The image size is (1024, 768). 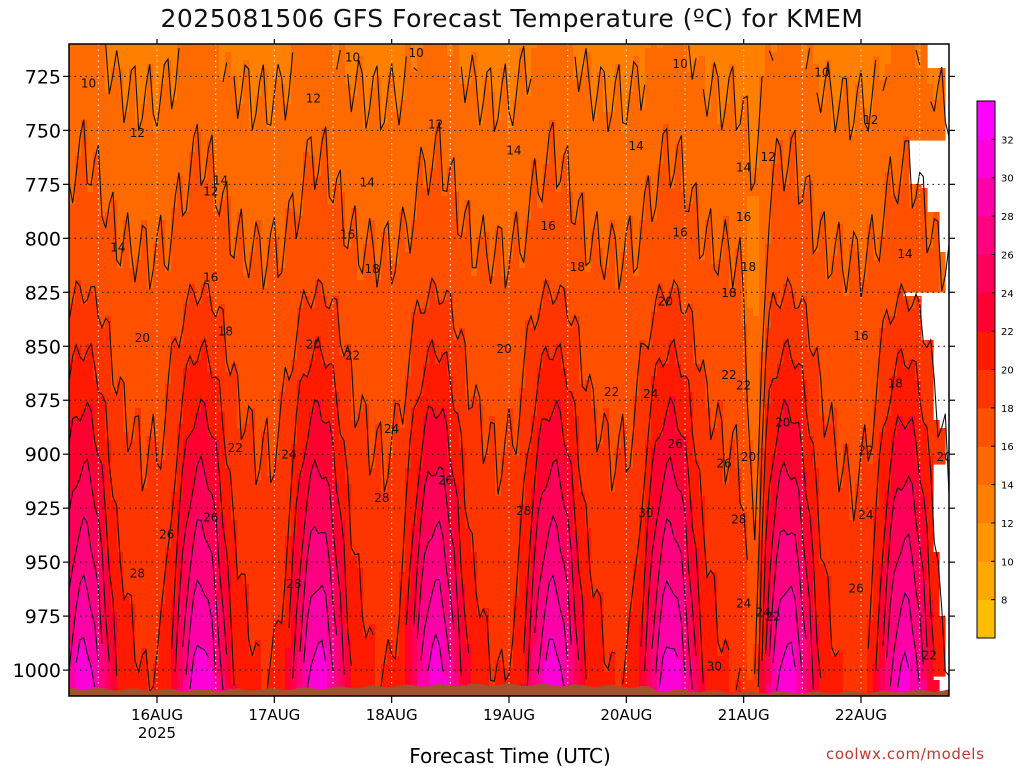 What do you see at coordinates (930, 238) in the screenshot?
I see `temperature-cell-1979` at bounding box center [930, 238].